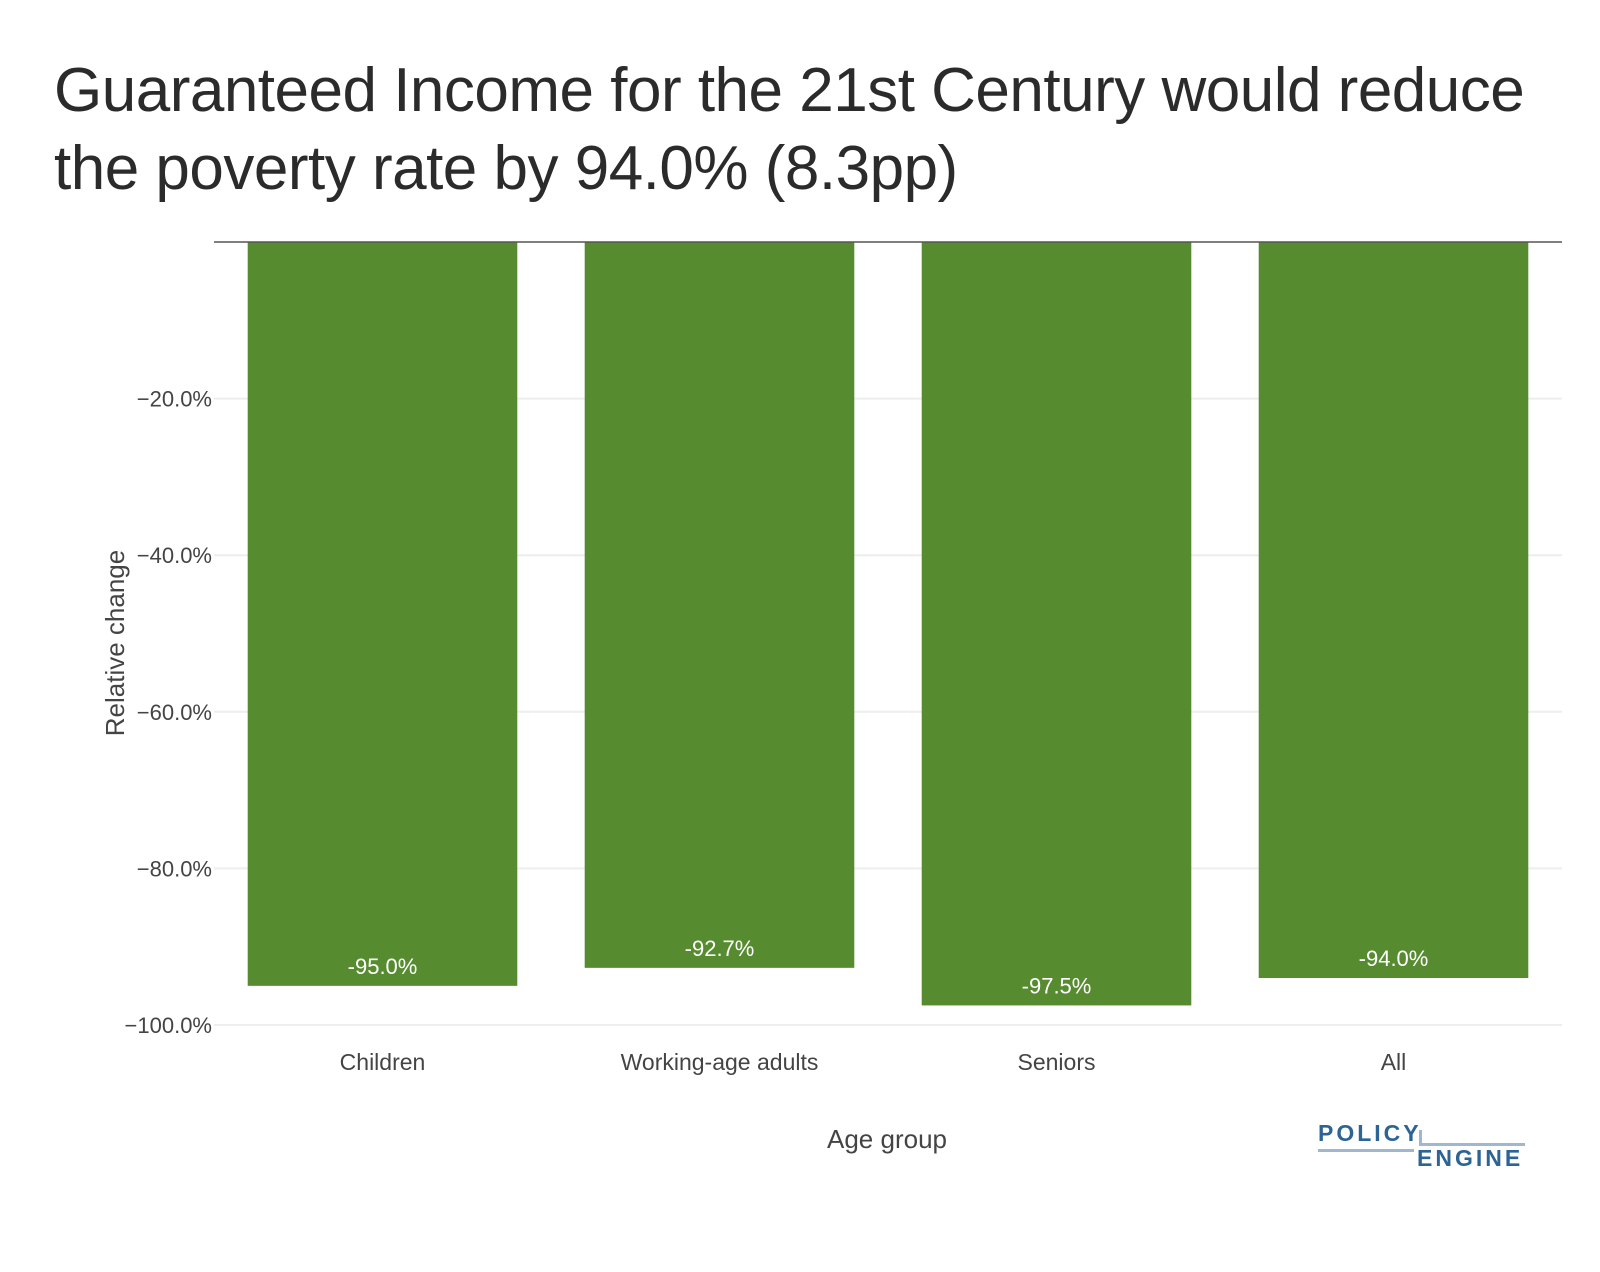  What do you see at coordinates (1420, 1138) in the screenshot?
I see `logo-rule-top` at bounding box center [1420, 1138].